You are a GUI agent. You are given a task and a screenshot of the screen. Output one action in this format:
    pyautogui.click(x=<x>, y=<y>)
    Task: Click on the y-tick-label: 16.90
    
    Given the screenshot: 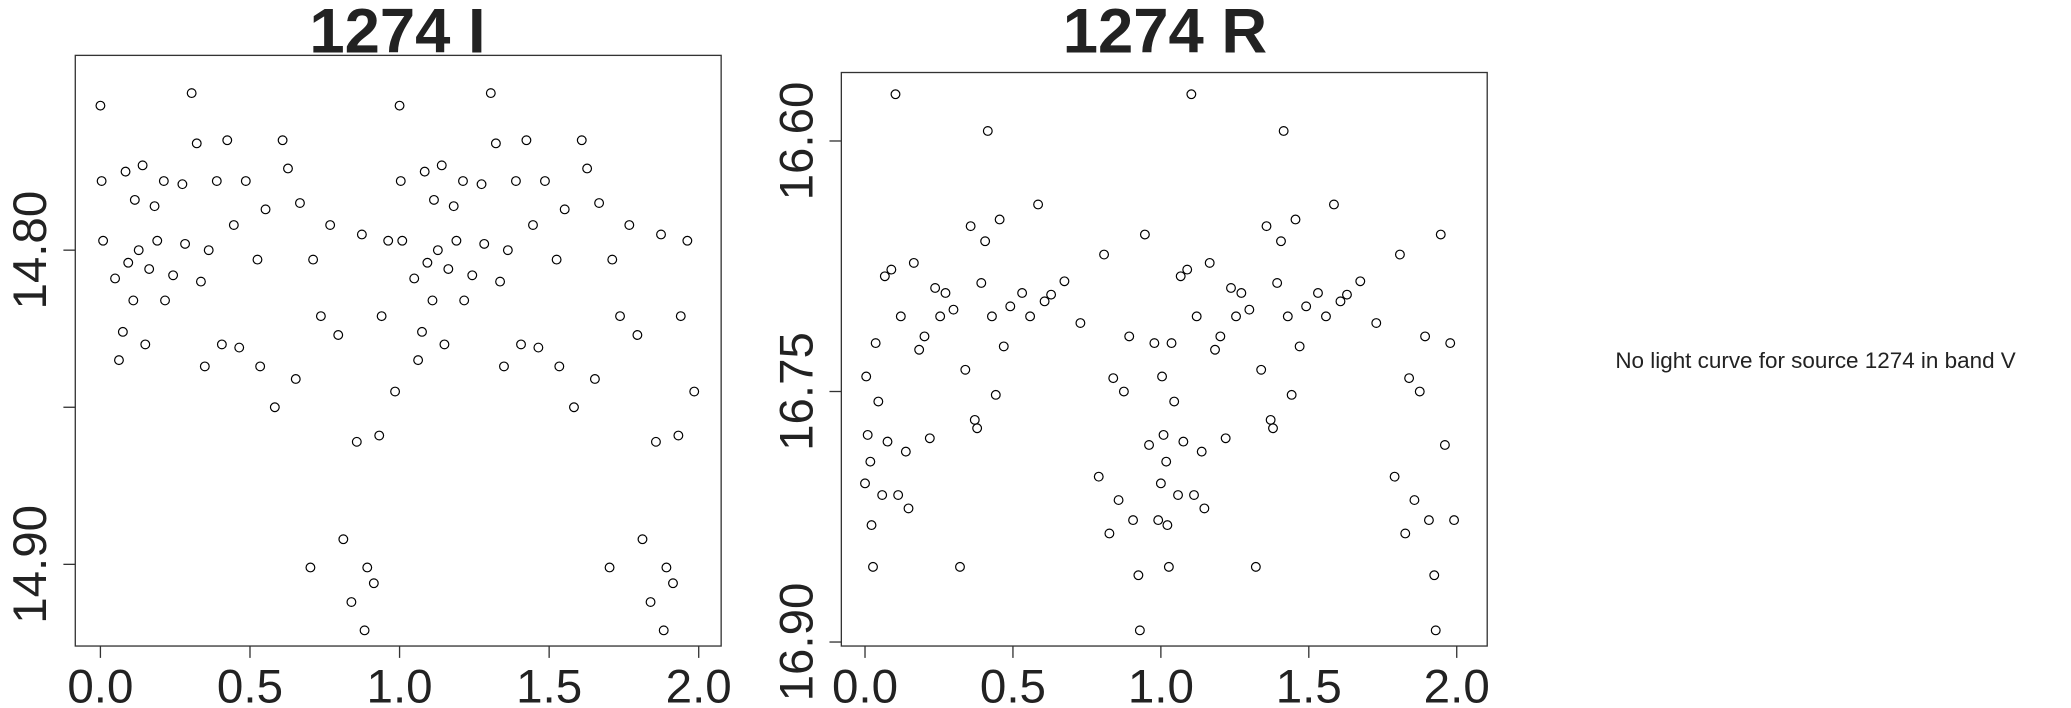 What is the action you would take?
    pyautogui.click(x=796, y=642)
    